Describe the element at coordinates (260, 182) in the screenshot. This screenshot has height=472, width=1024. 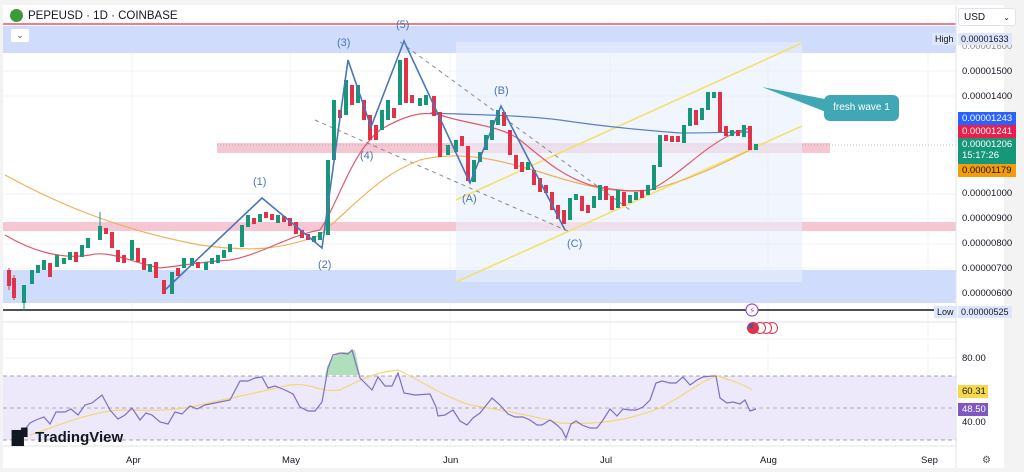
I see `wave-label-1: (1)` at that location.